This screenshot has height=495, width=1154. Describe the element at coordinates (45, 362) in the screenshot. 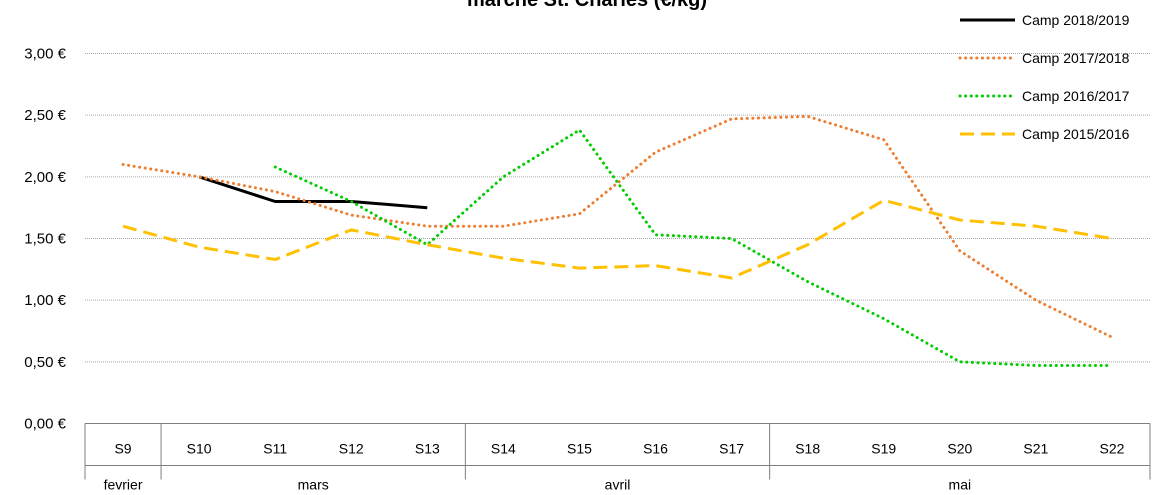

I see `y-tick-label: 0,50 €` at that location.